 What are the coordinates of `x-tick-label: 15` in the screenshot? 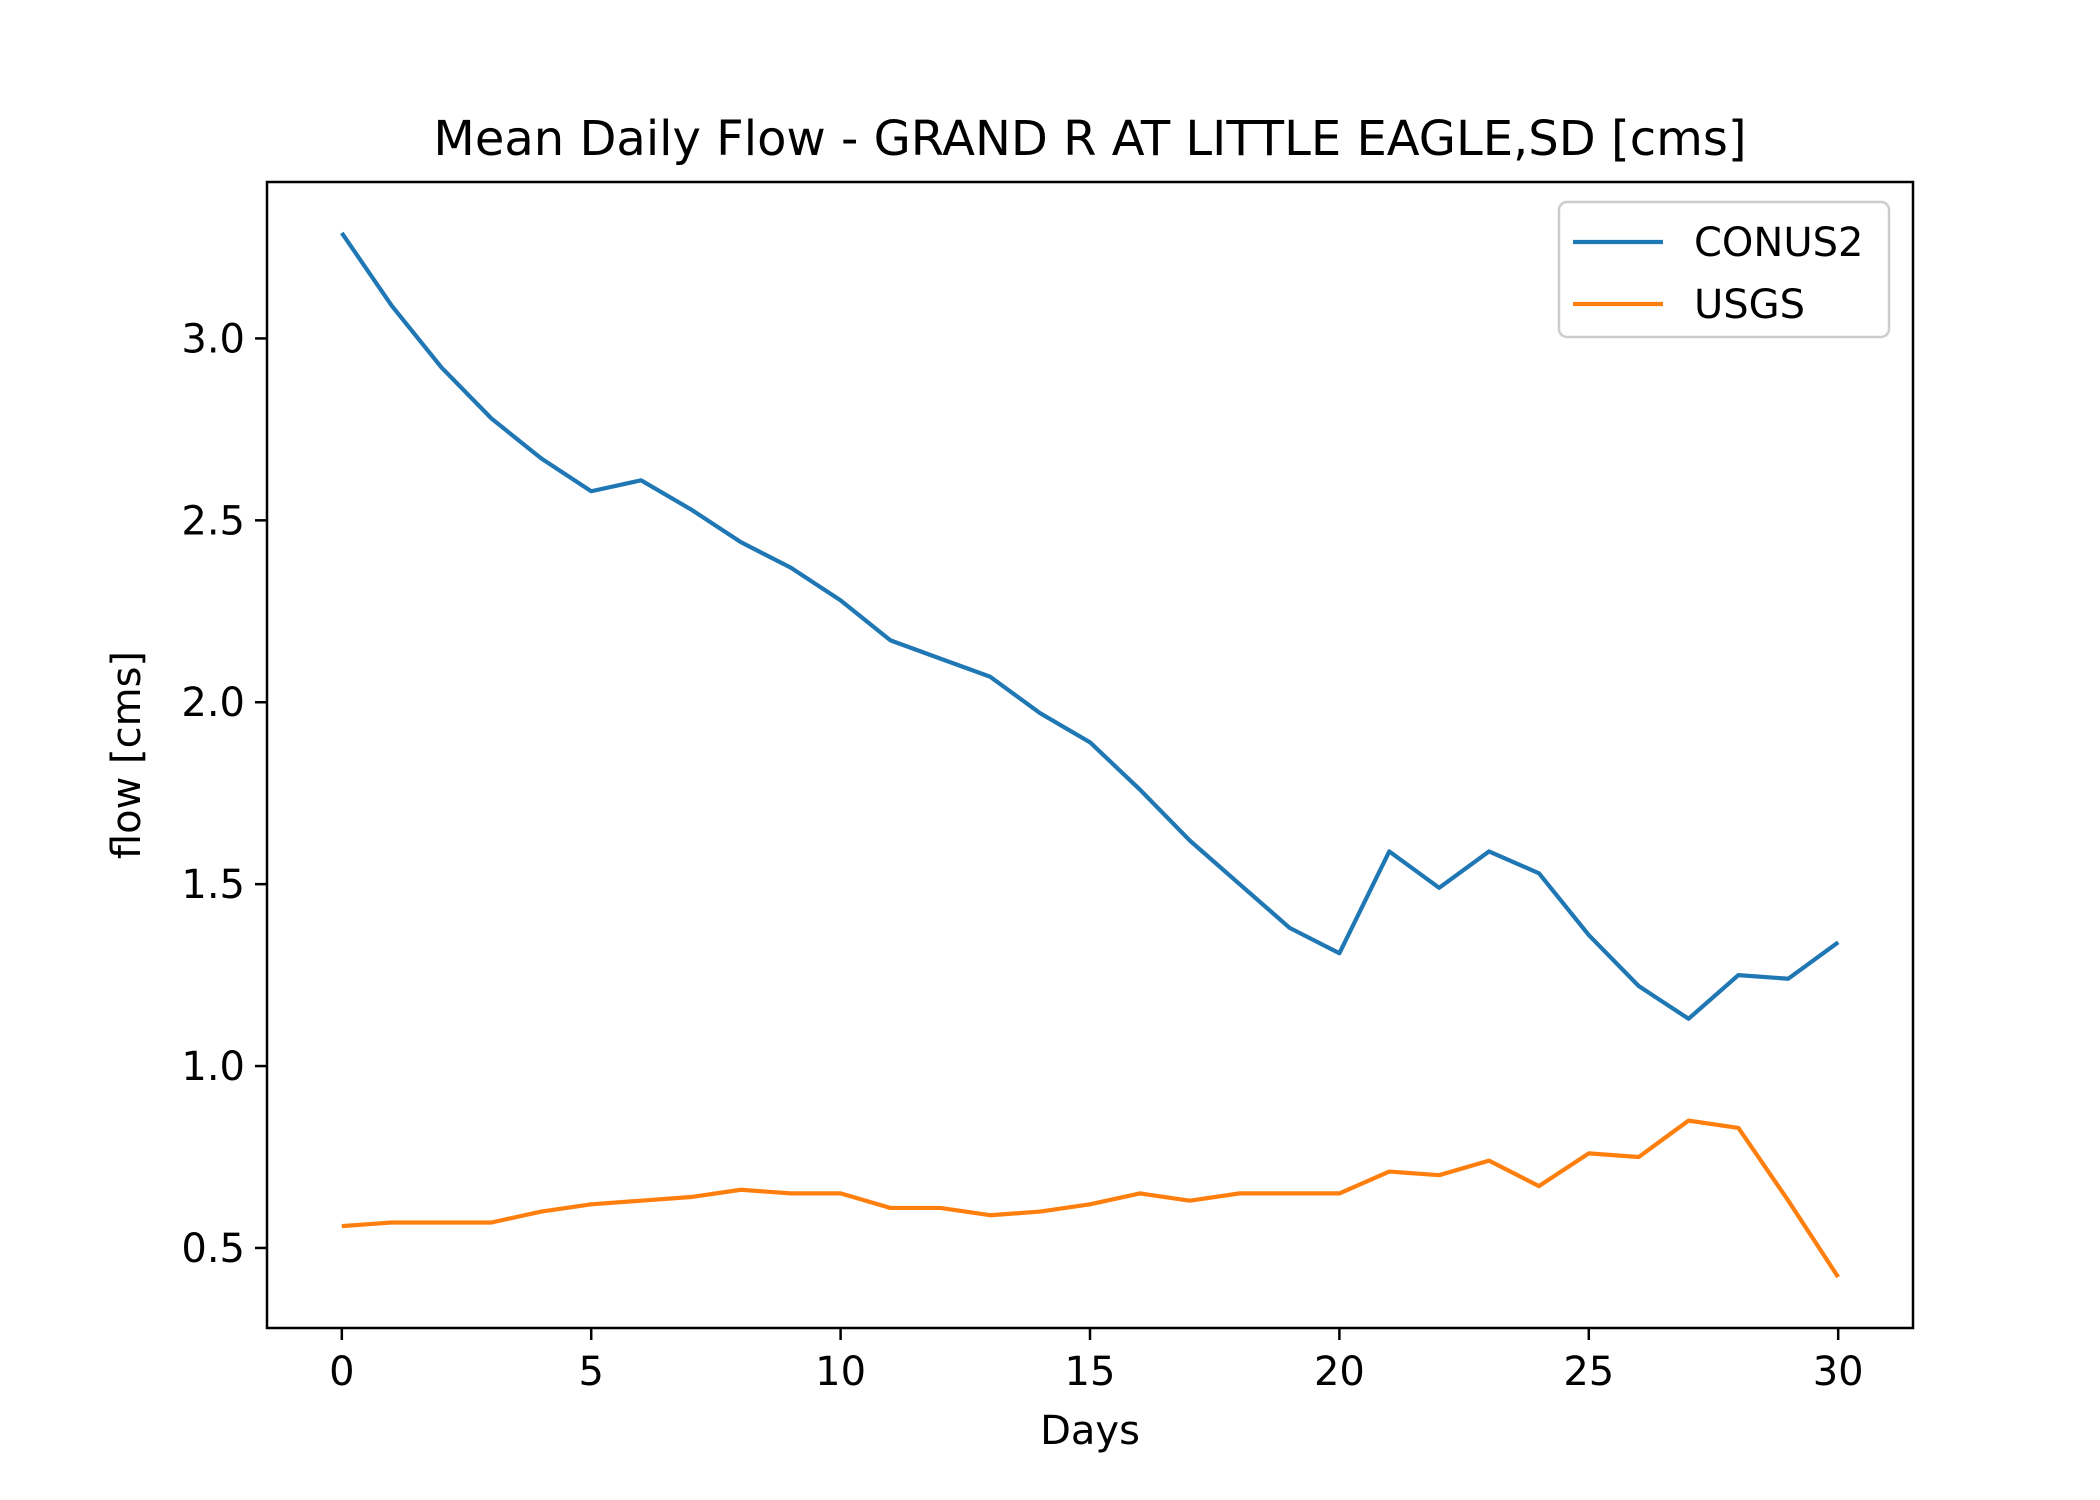 It's located at (1090, 1372).